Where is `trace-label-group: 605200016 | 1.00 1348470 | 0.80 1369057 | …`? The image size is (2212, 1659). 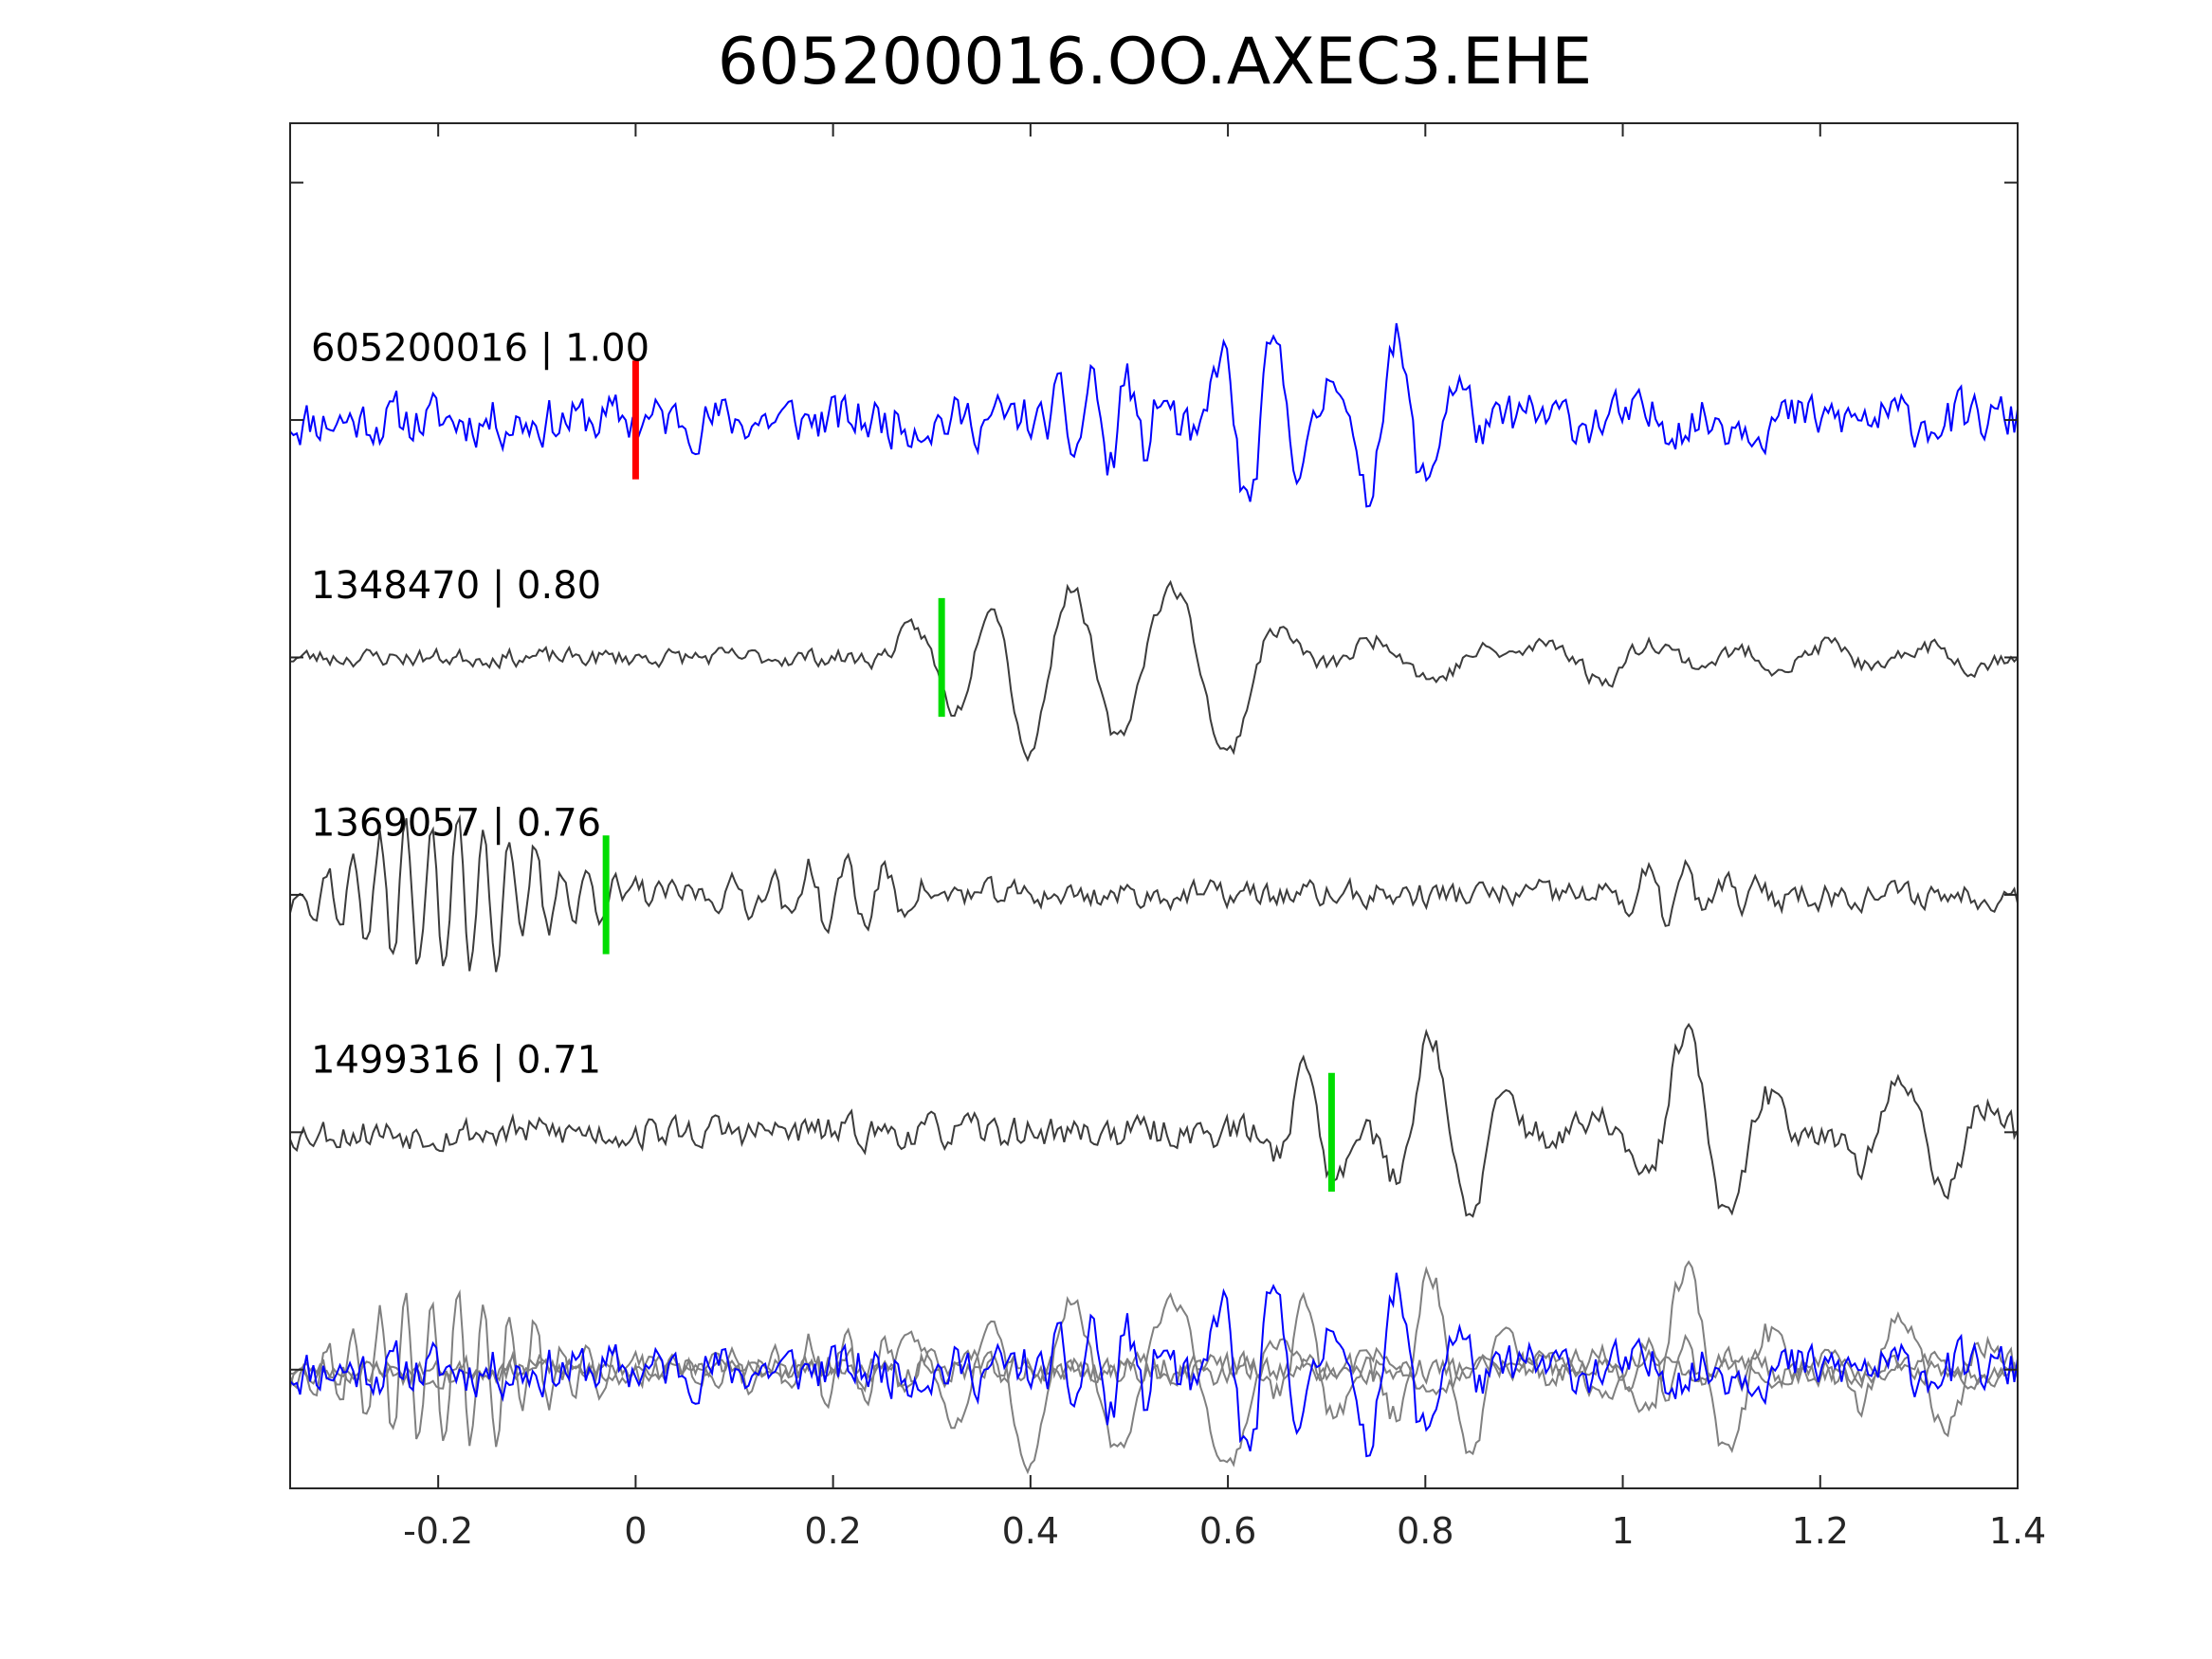 trace-label-group: 605200016 | 1.00 1348470 | 0.80 1369057 | … is located at coordinates (480, 704).